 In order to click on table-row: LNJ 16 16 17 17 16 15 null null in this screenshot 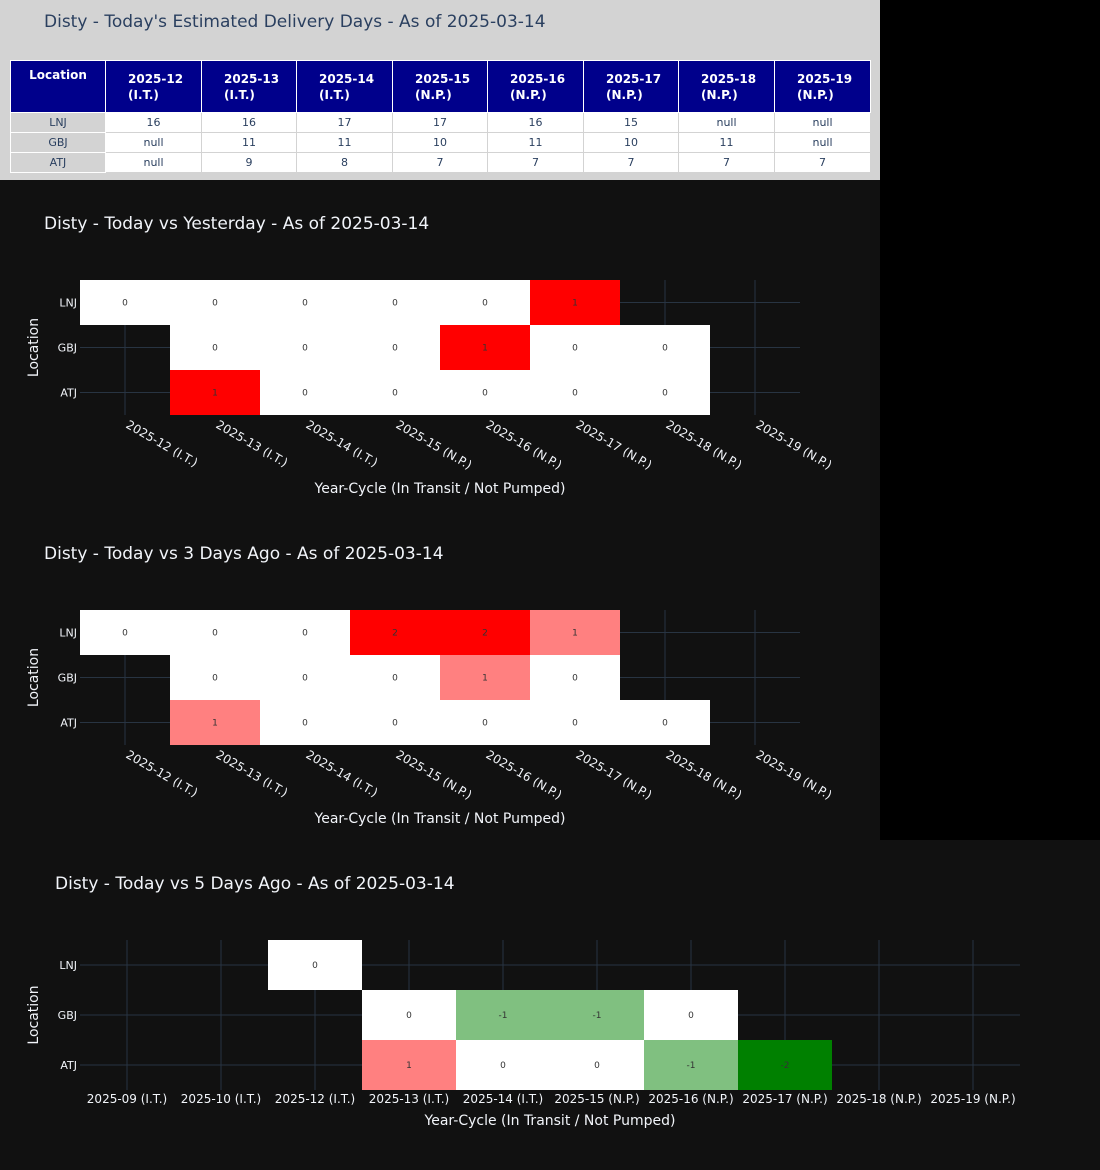, I will do `click(440, 122)`.